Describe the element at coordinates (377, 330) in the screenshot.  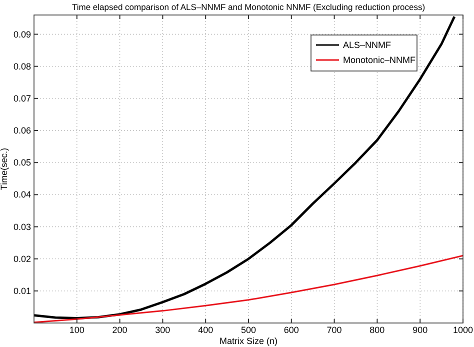
I see `x-tick-label: 800` at that location.